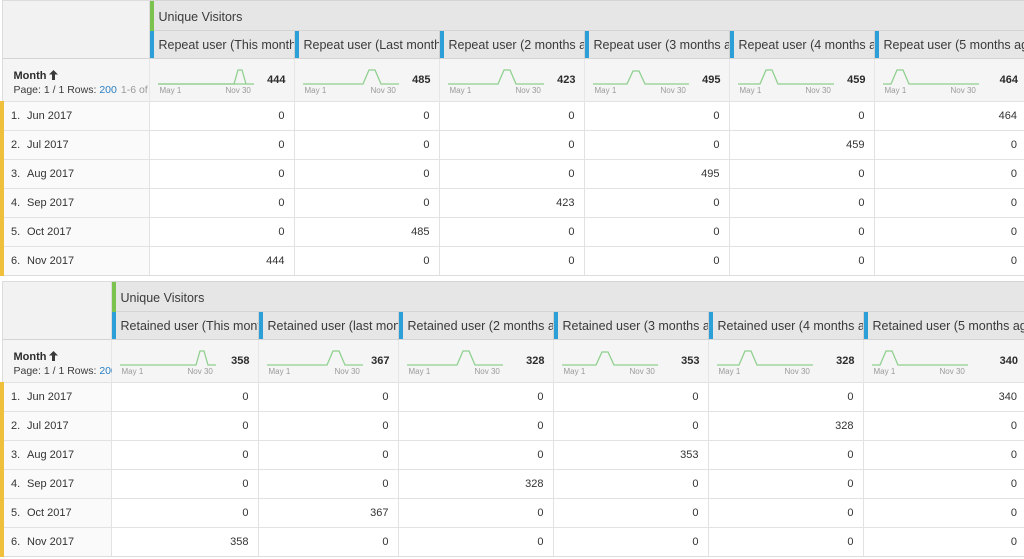 This screenshot has height=559, width=1024. What do you see at coordinates (948, 44) in the screenshot?
I see `column-header: Repeat user (5 months ago)` at bounding box center [948, 44].